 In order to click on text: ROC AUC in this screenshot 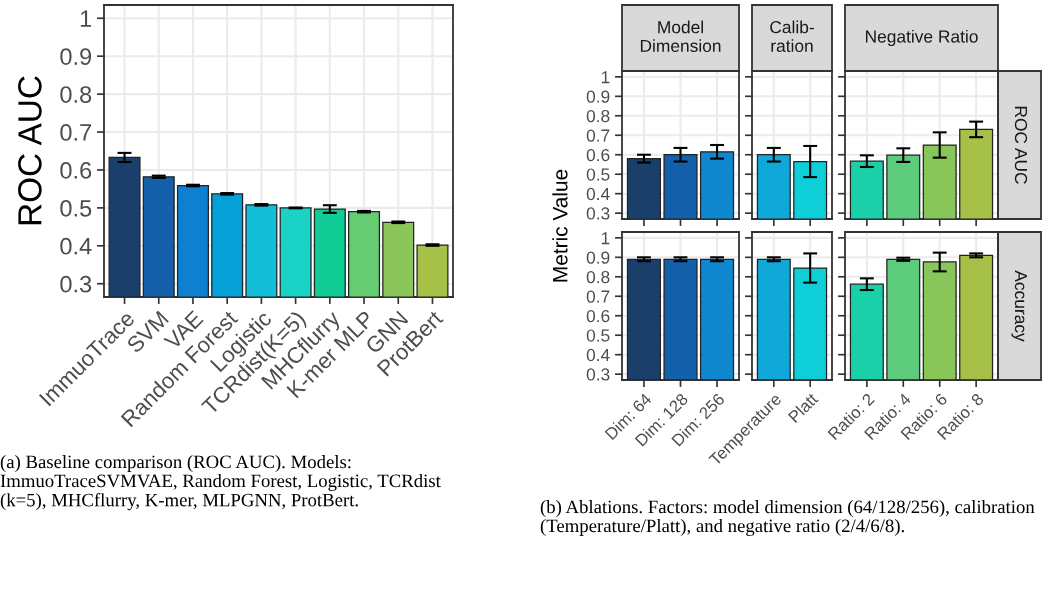, I will do `click(1021, 145)`.